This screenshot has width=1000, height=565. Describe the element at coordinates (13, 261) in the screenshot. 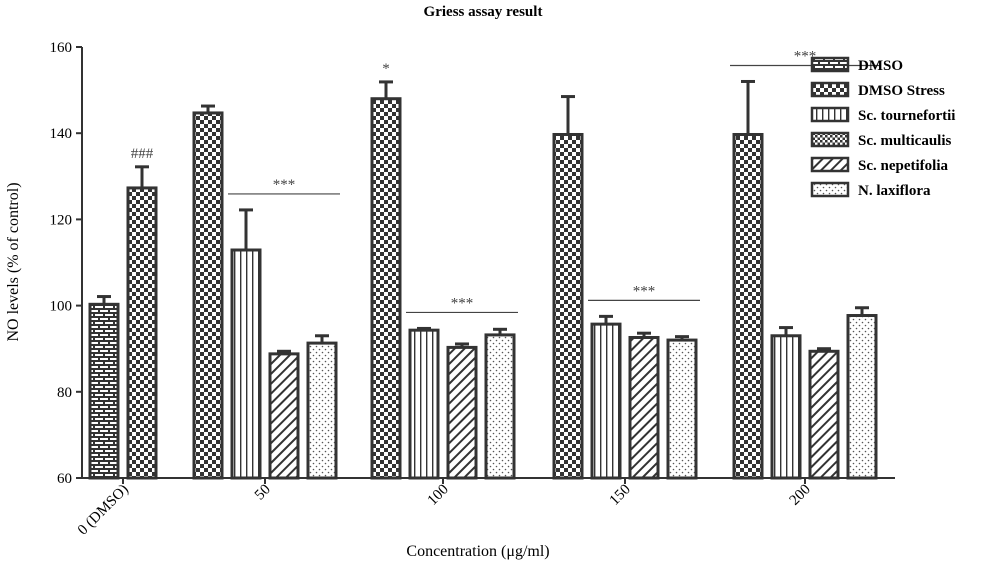

I see `y-axis-label: NO levels (% of control)` at that location.